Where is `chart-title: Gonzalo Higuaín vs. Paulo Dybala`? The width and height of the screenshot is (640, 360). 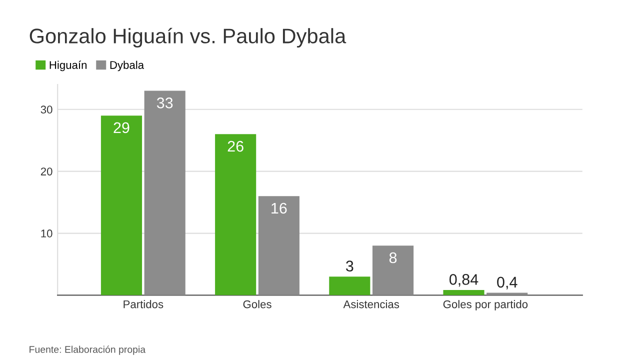
chart-title: Gonzalo Higuaín vs. Paulo Dybala is located at coordinates (188, 38).